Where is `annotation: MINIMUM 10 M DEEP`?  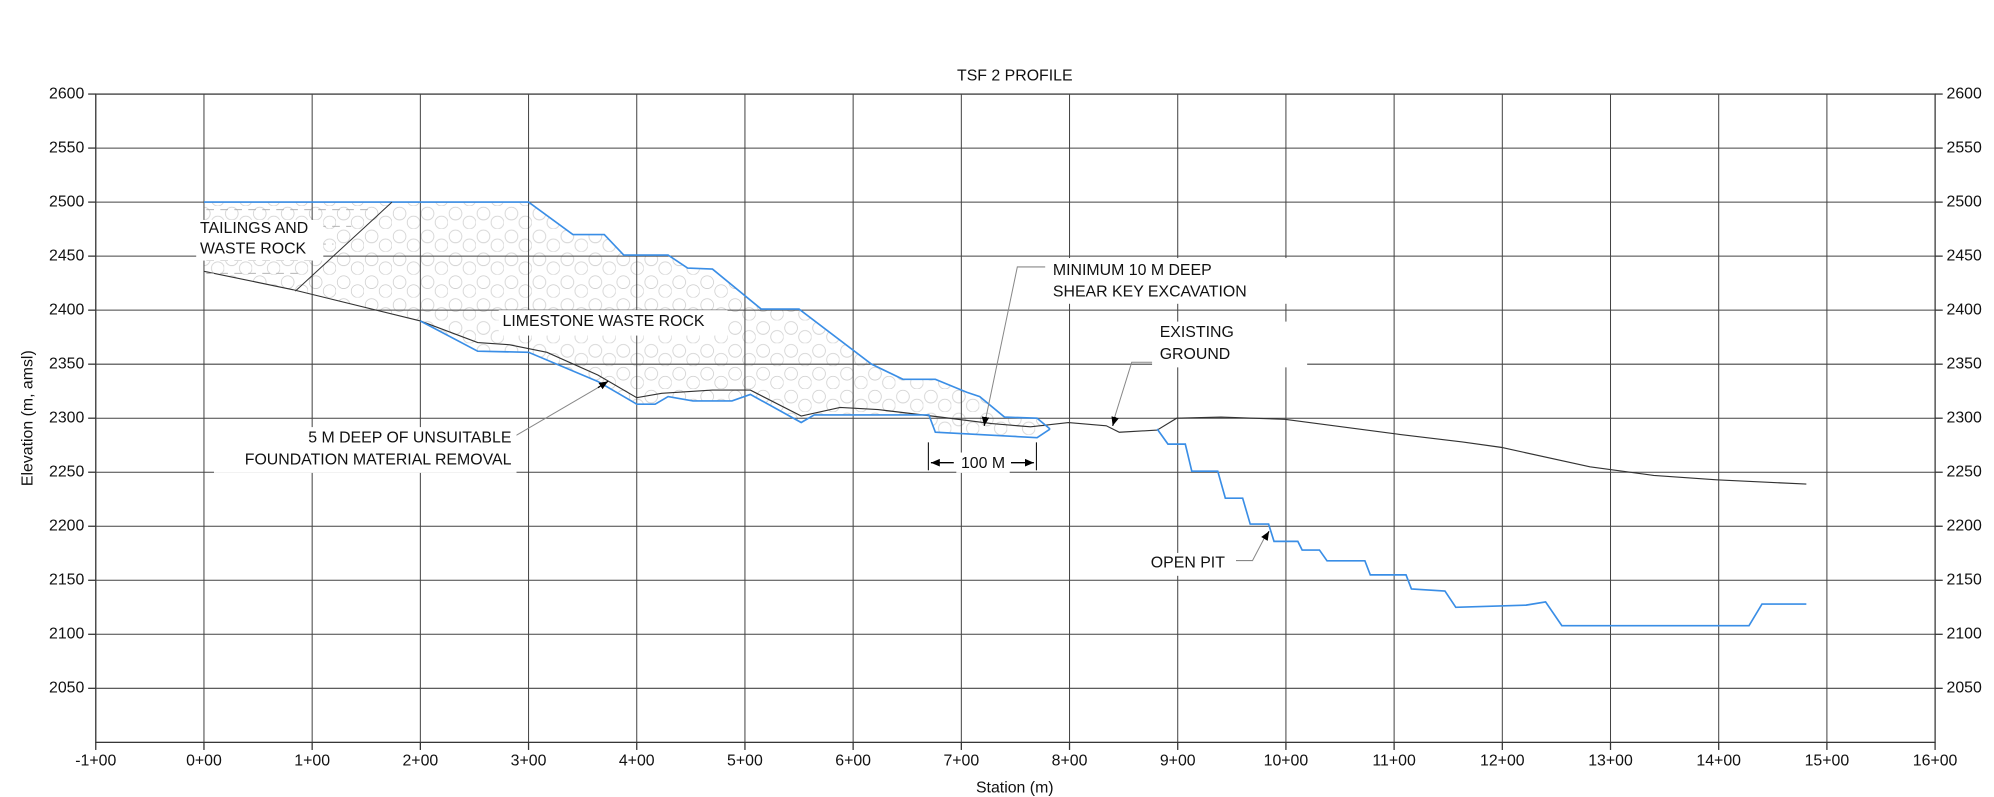 annotation: MINIMUM 10 M DEEP is located at coordinates (1132, 270).